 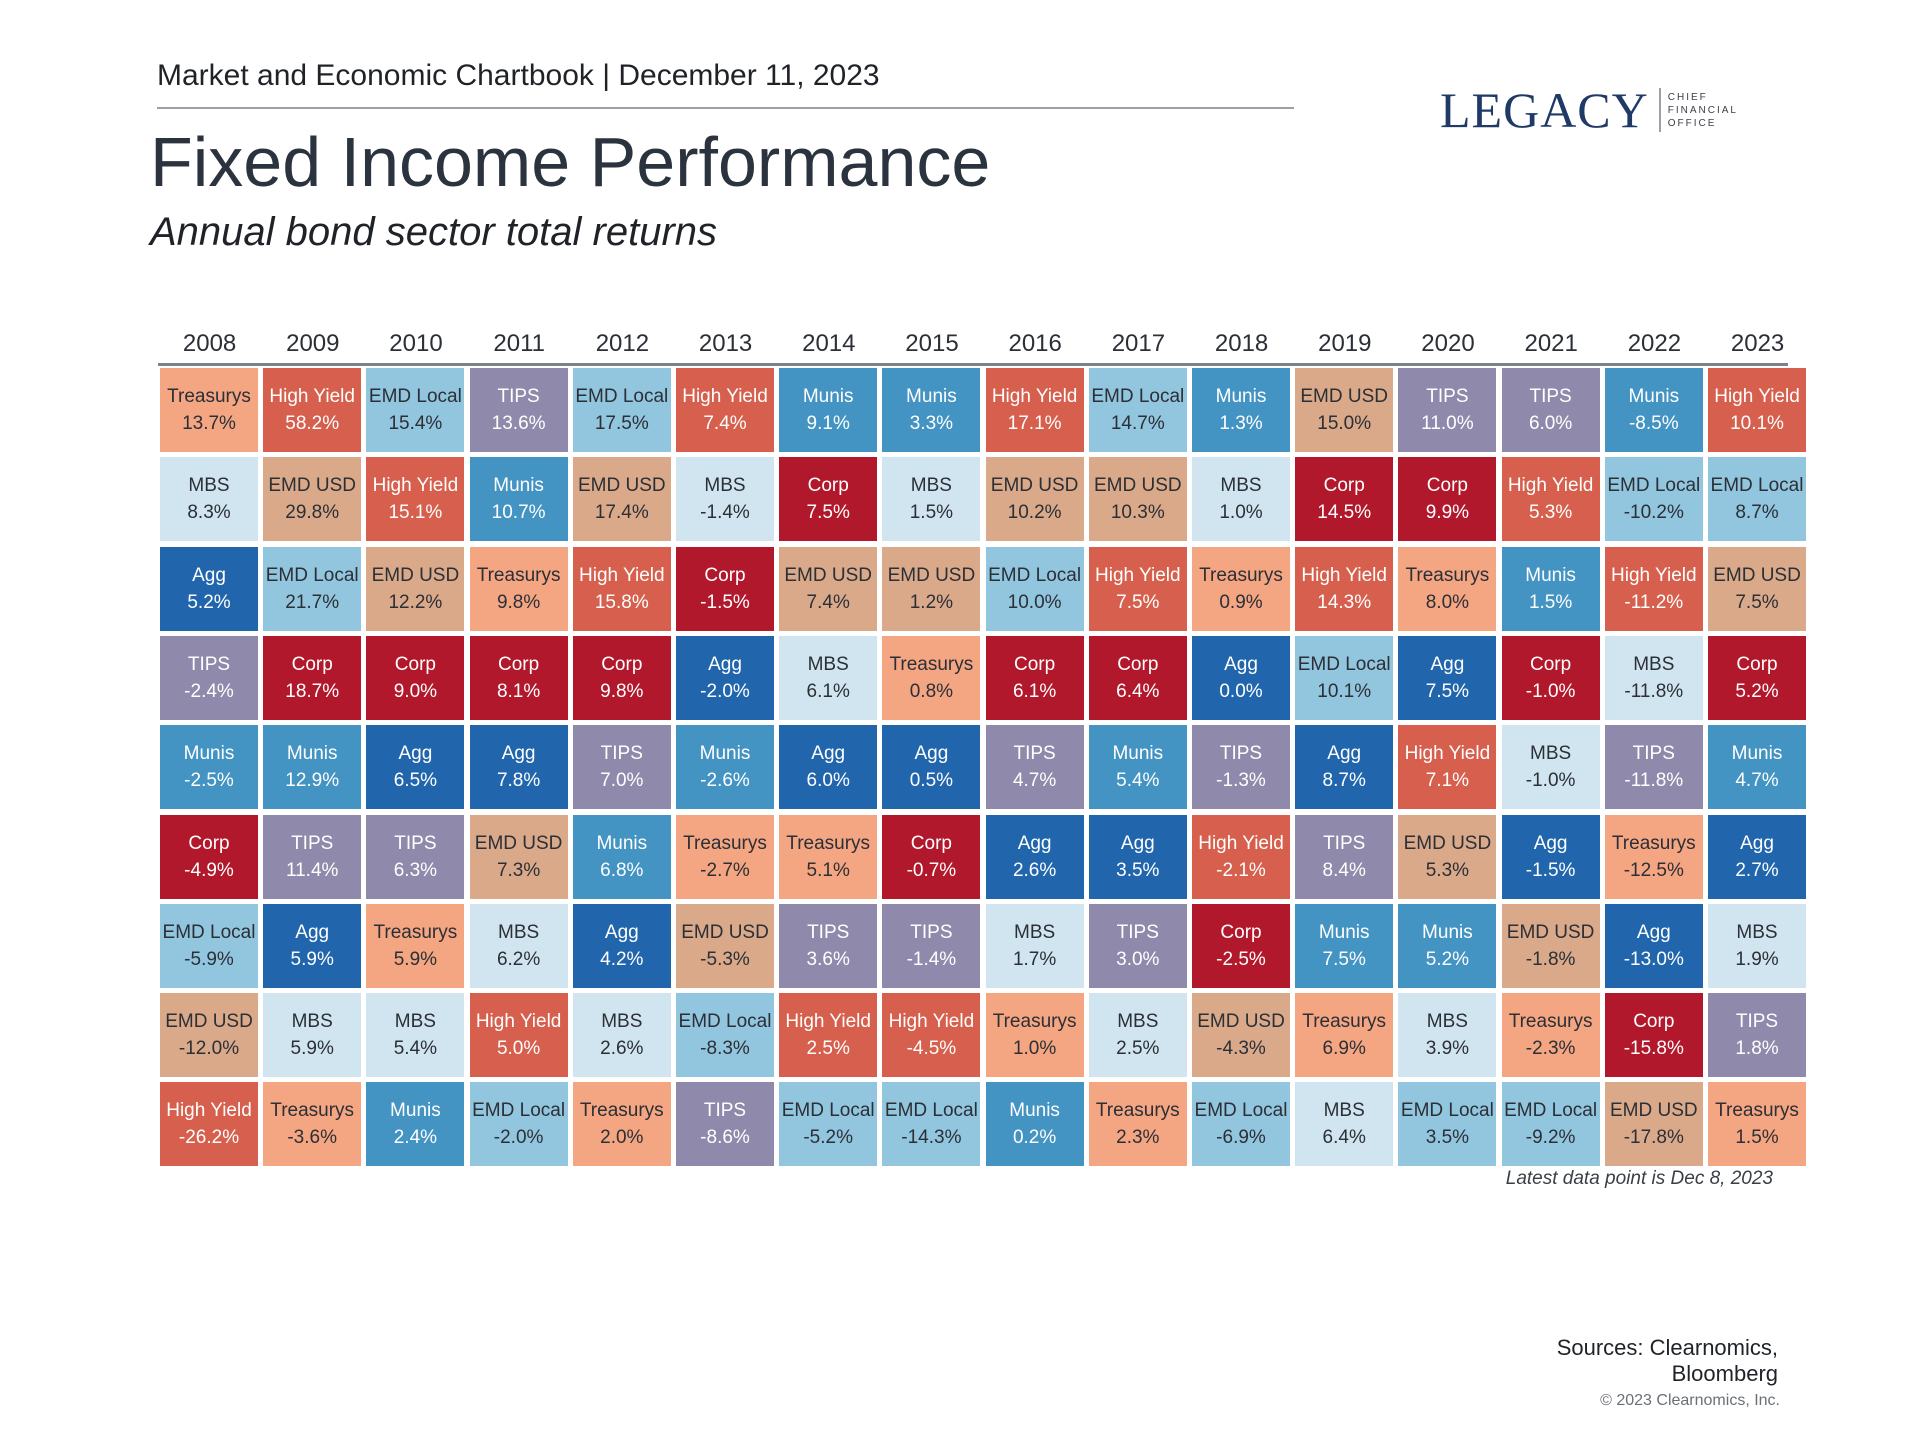 What do you see at coordinates (415, 767) in the screenshot?
I see `return-cell: Agg 6.5%` at bounding box center [415, 767].